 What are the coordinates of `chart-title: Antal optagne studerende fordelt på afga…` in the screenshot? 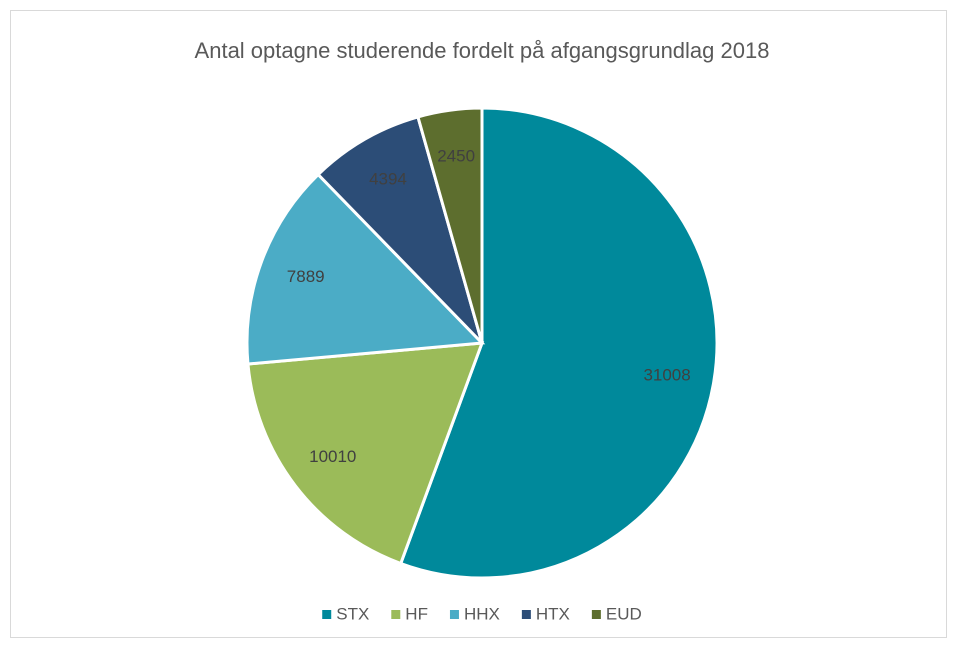 It's located at (482, 50).